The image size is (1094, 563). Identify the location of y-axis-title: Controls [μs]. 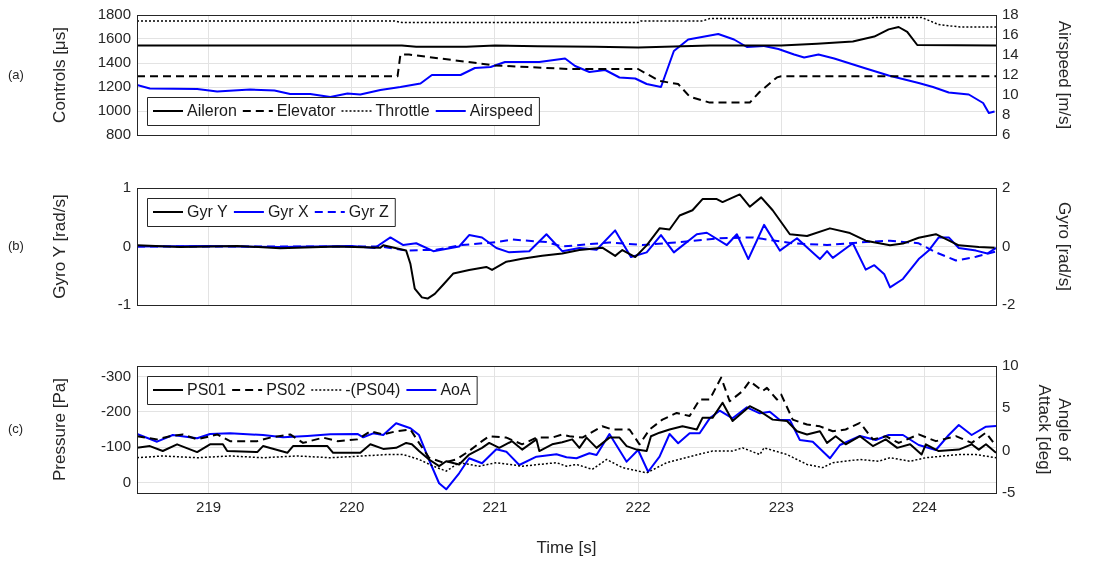
(59, 75).